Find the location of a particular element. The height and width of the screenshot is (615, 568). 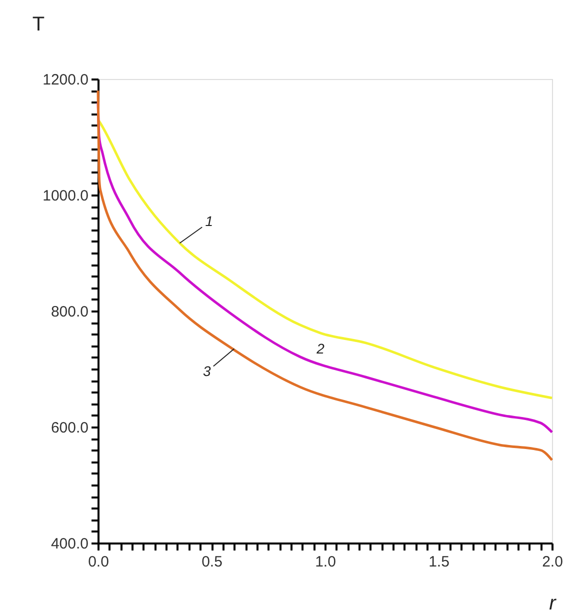

x-tick-label: 1.5 is located at coordinates (439, 562).